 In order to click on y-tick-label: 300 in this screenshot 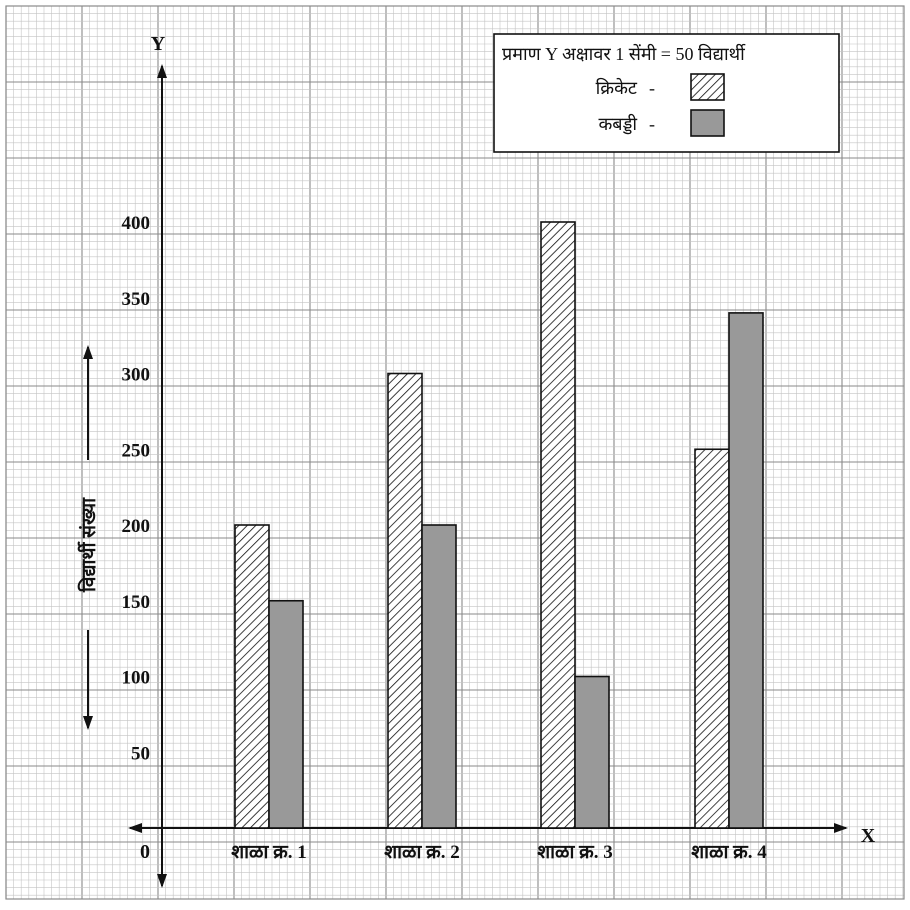, I will do `click(136, 375)`.